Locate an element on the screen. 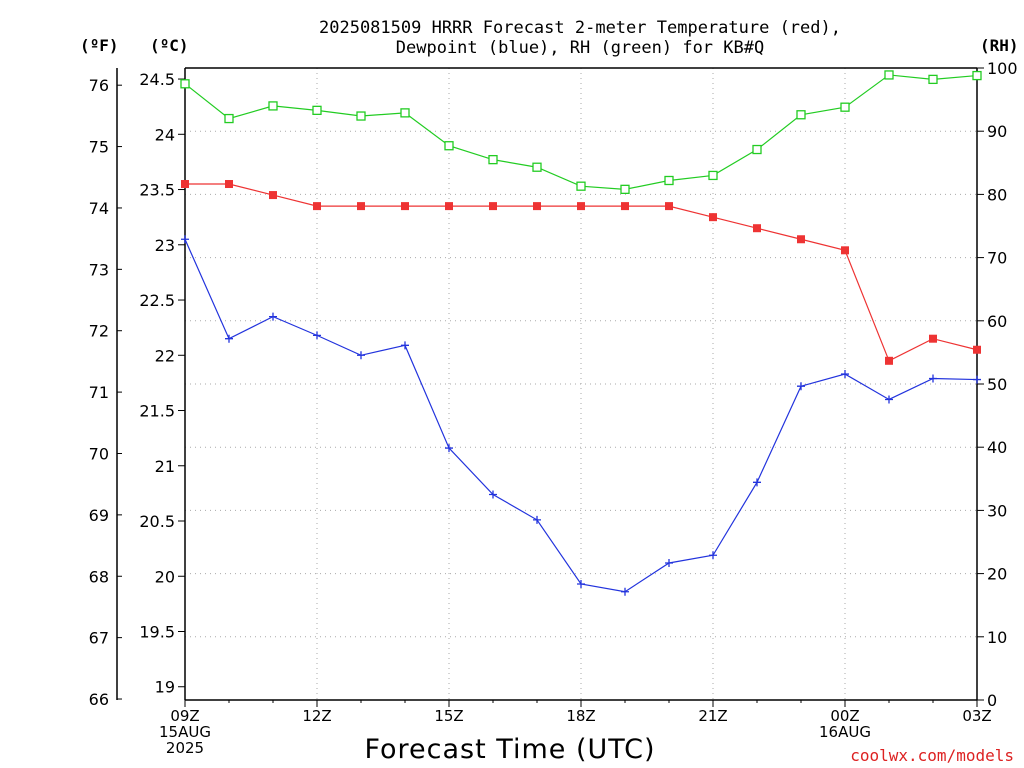  chart-title-line2: Dewpoint (blue), RH (green) for KB#Q is located at coordinates (580, 48).